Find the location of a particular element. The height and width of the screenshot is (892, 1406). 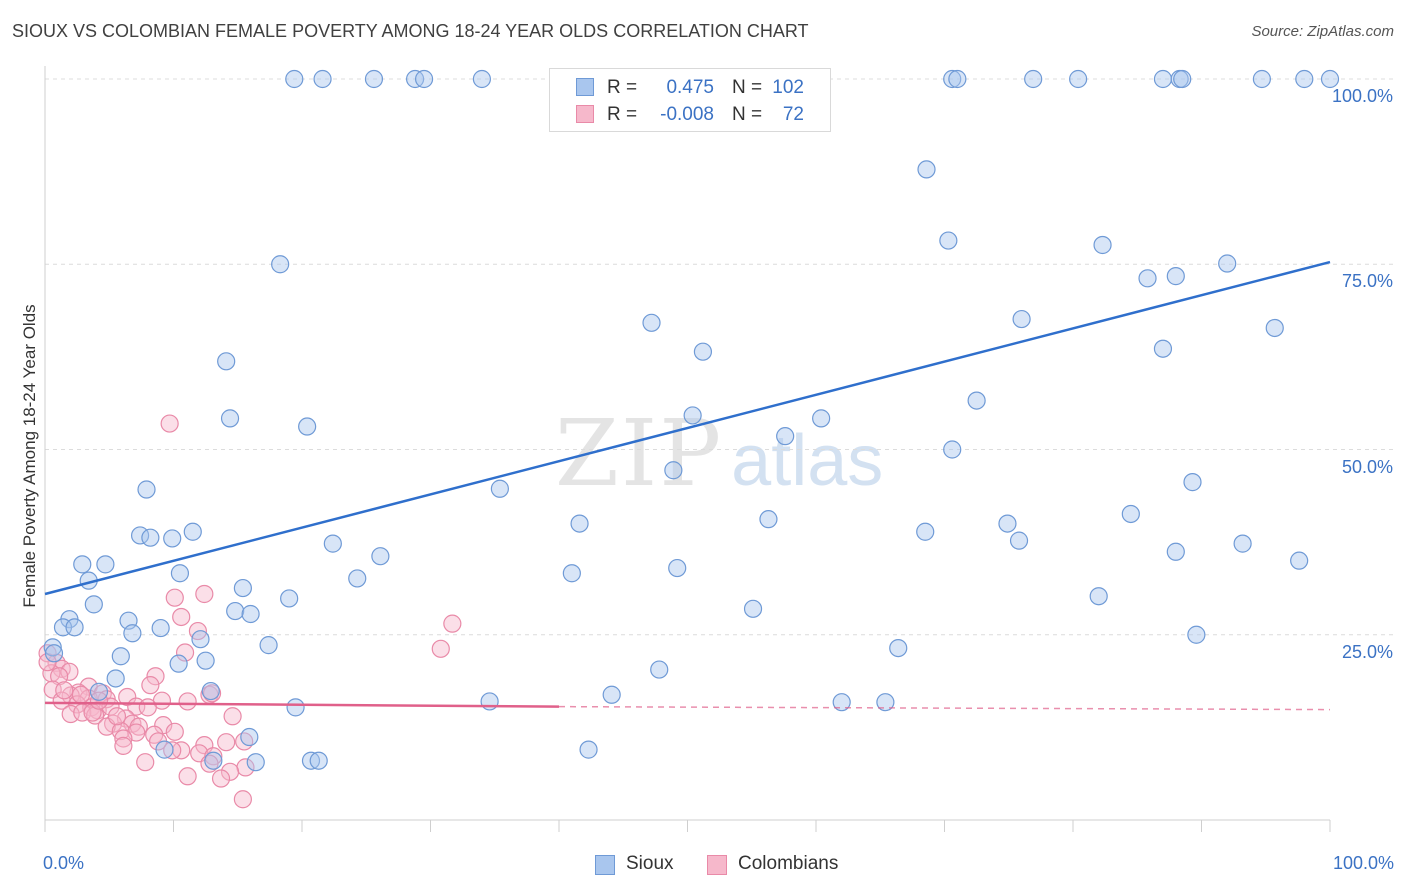

stats-row-sioux: R = 0.475 N = 102 is located at coordinates (690, 87).